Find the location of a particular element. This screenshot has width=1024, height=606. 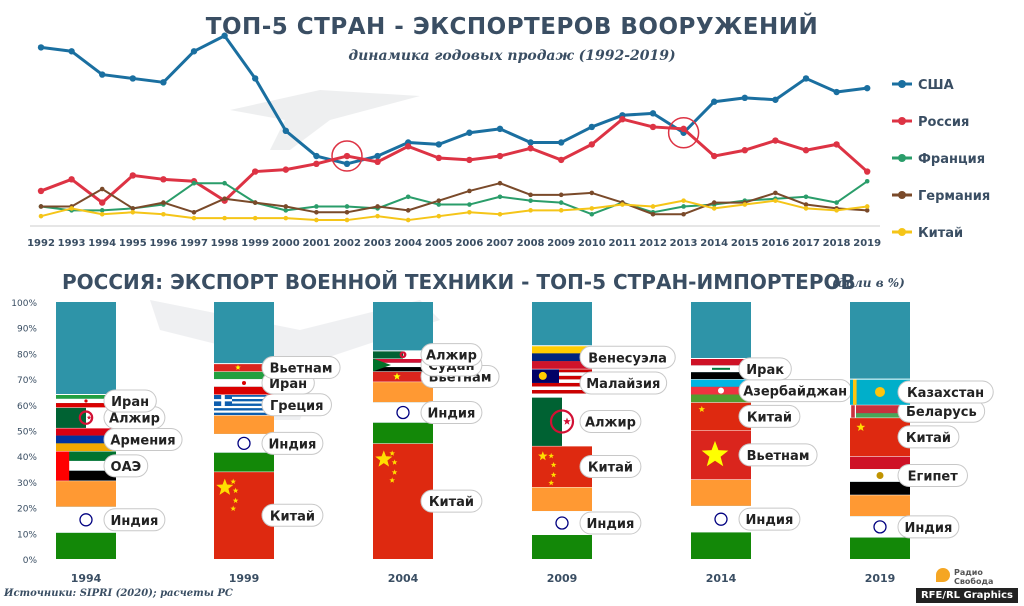

bar-segment: Азербайджан is located at coordinates (771, 390).